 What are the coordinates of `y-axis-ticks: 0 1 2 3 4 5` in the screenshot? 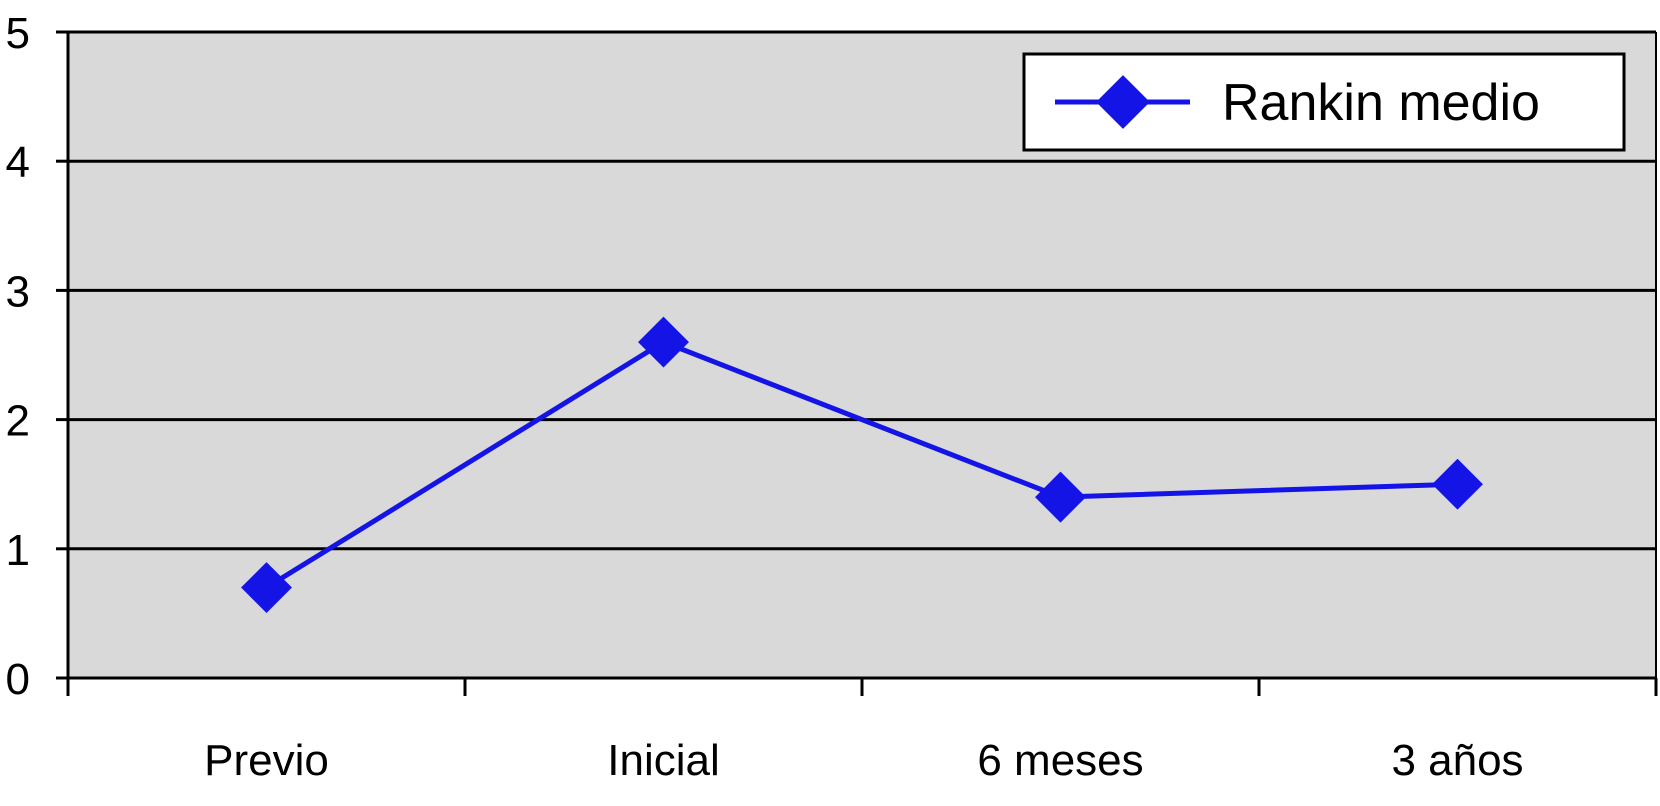 It's located at (37, 356).